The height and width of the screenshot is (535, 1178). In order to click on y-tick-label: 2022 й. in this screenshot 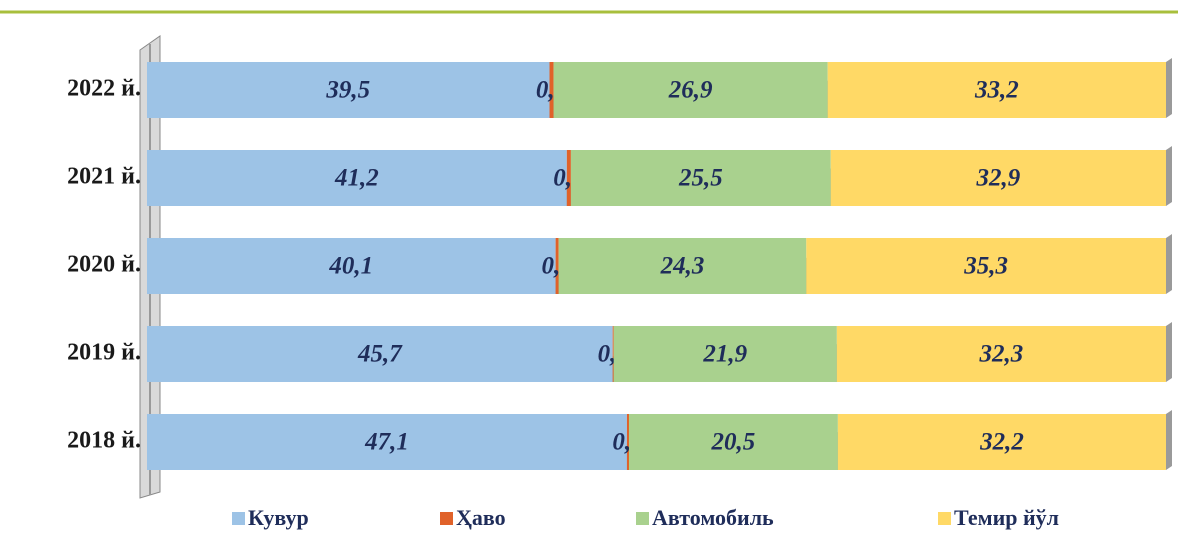, I will do `click(104, 89)`.